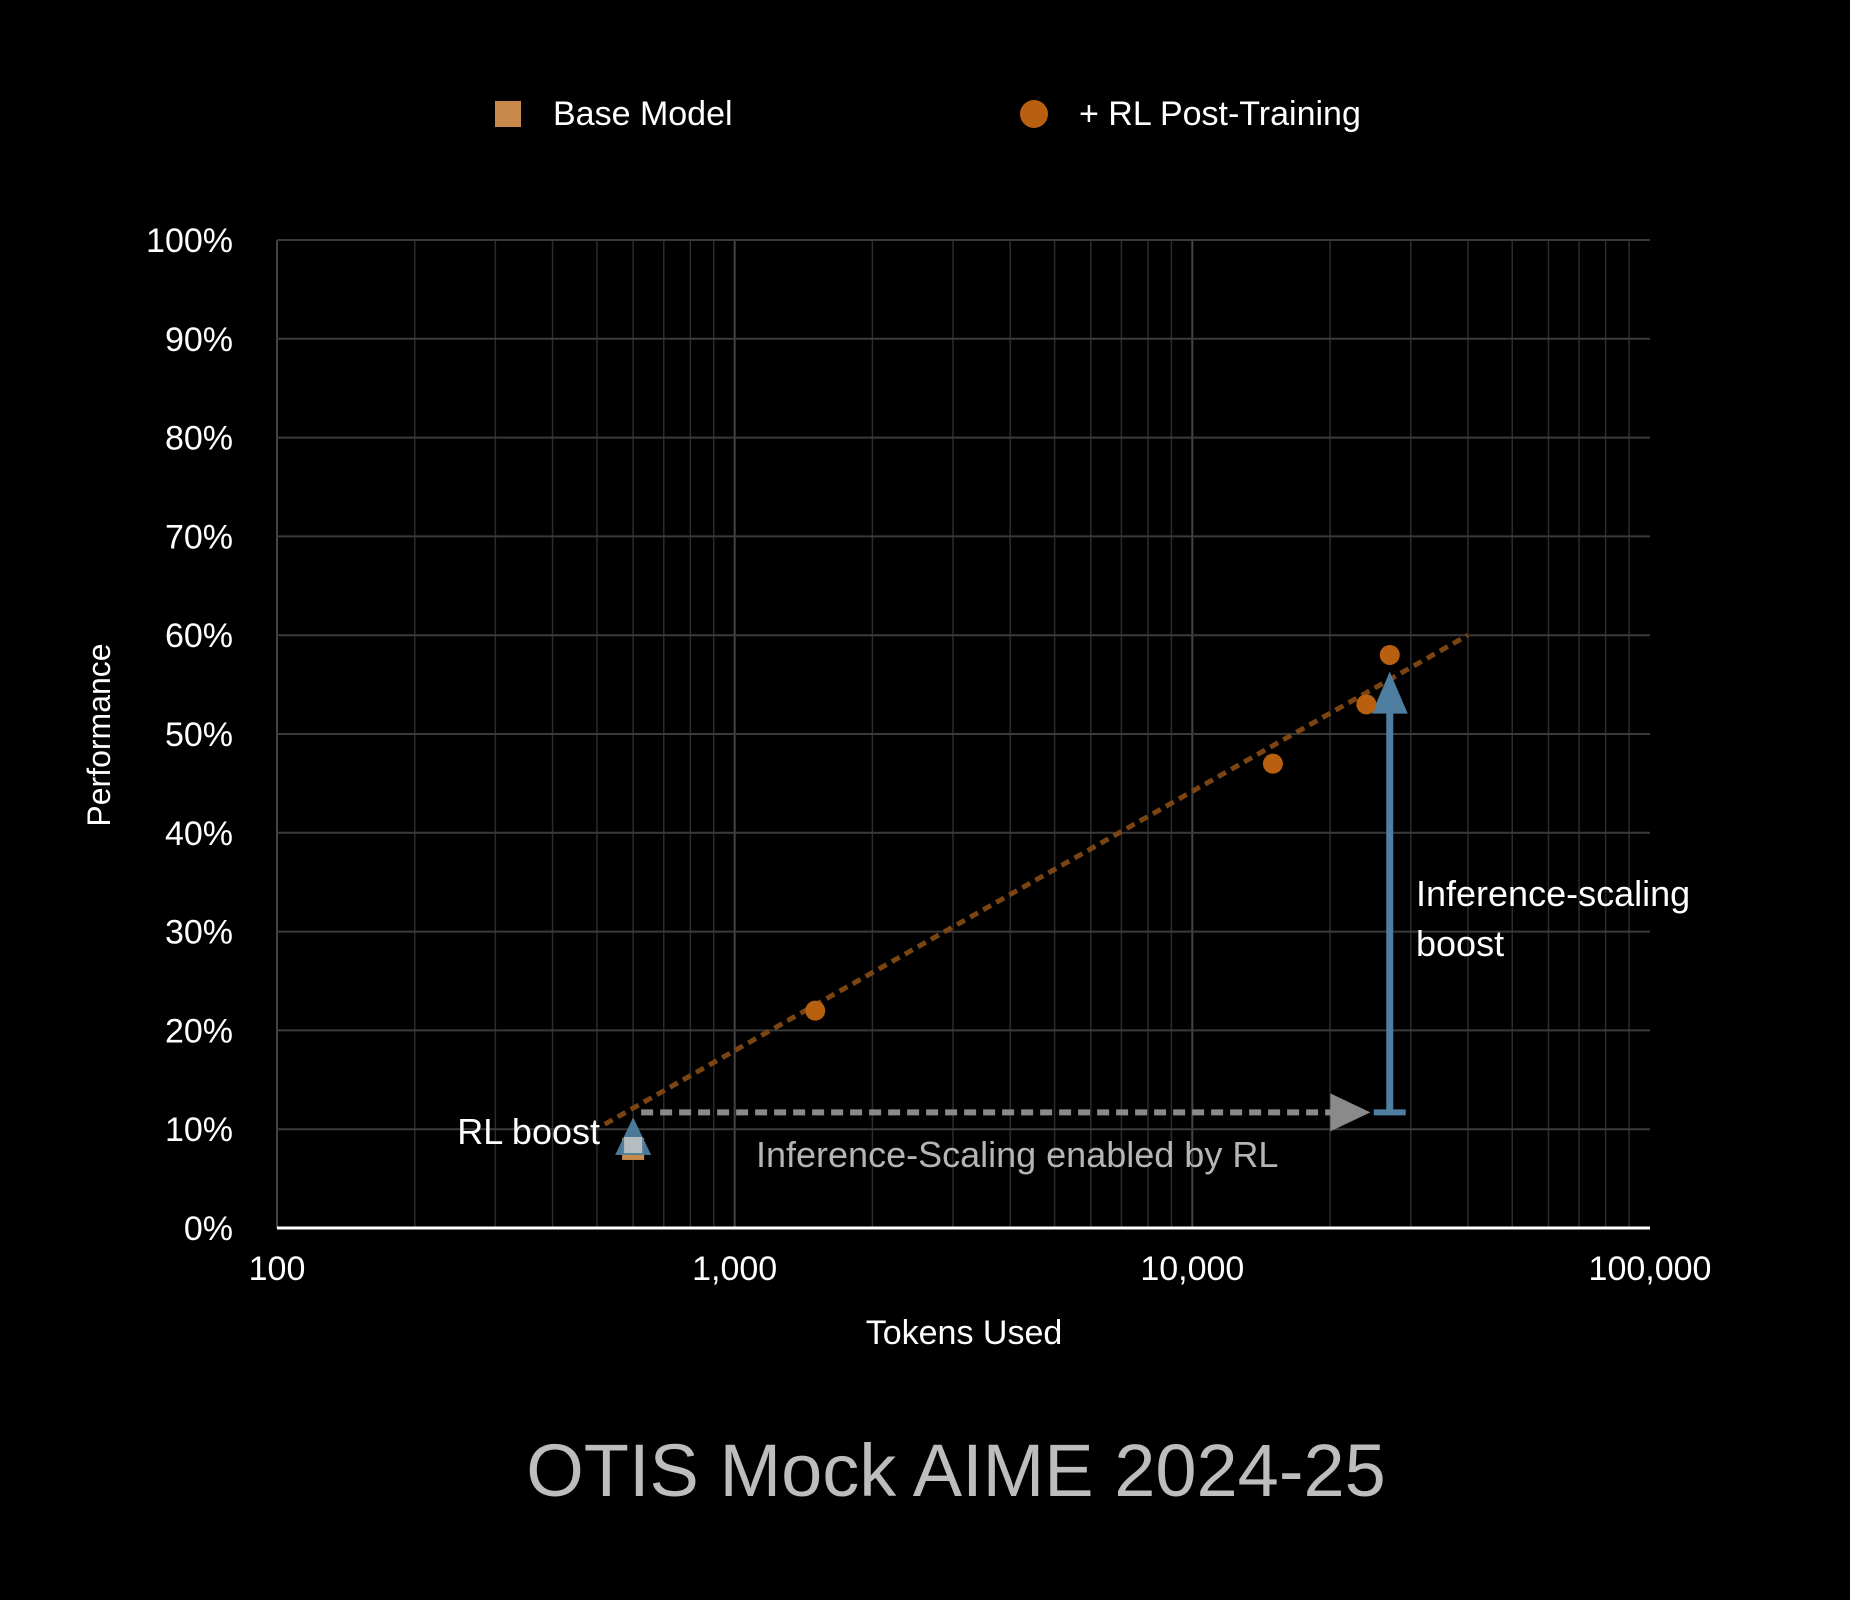  I want to click on y-tick-label: 90%, so click(199, 340).